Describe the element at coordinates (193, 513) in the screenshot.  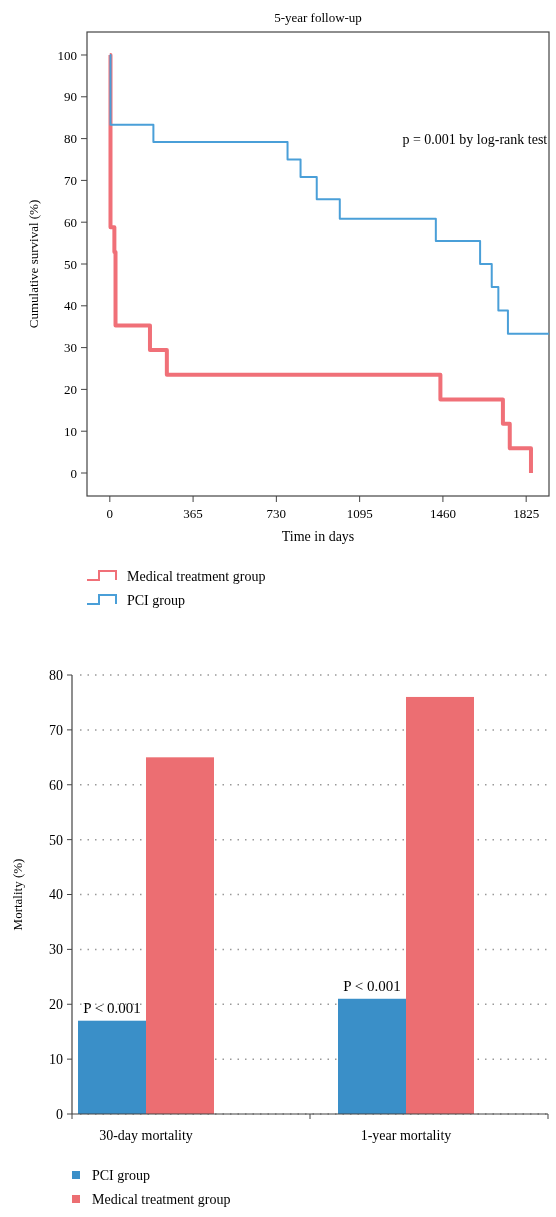
I see `x-tick-label: 365` at that location.